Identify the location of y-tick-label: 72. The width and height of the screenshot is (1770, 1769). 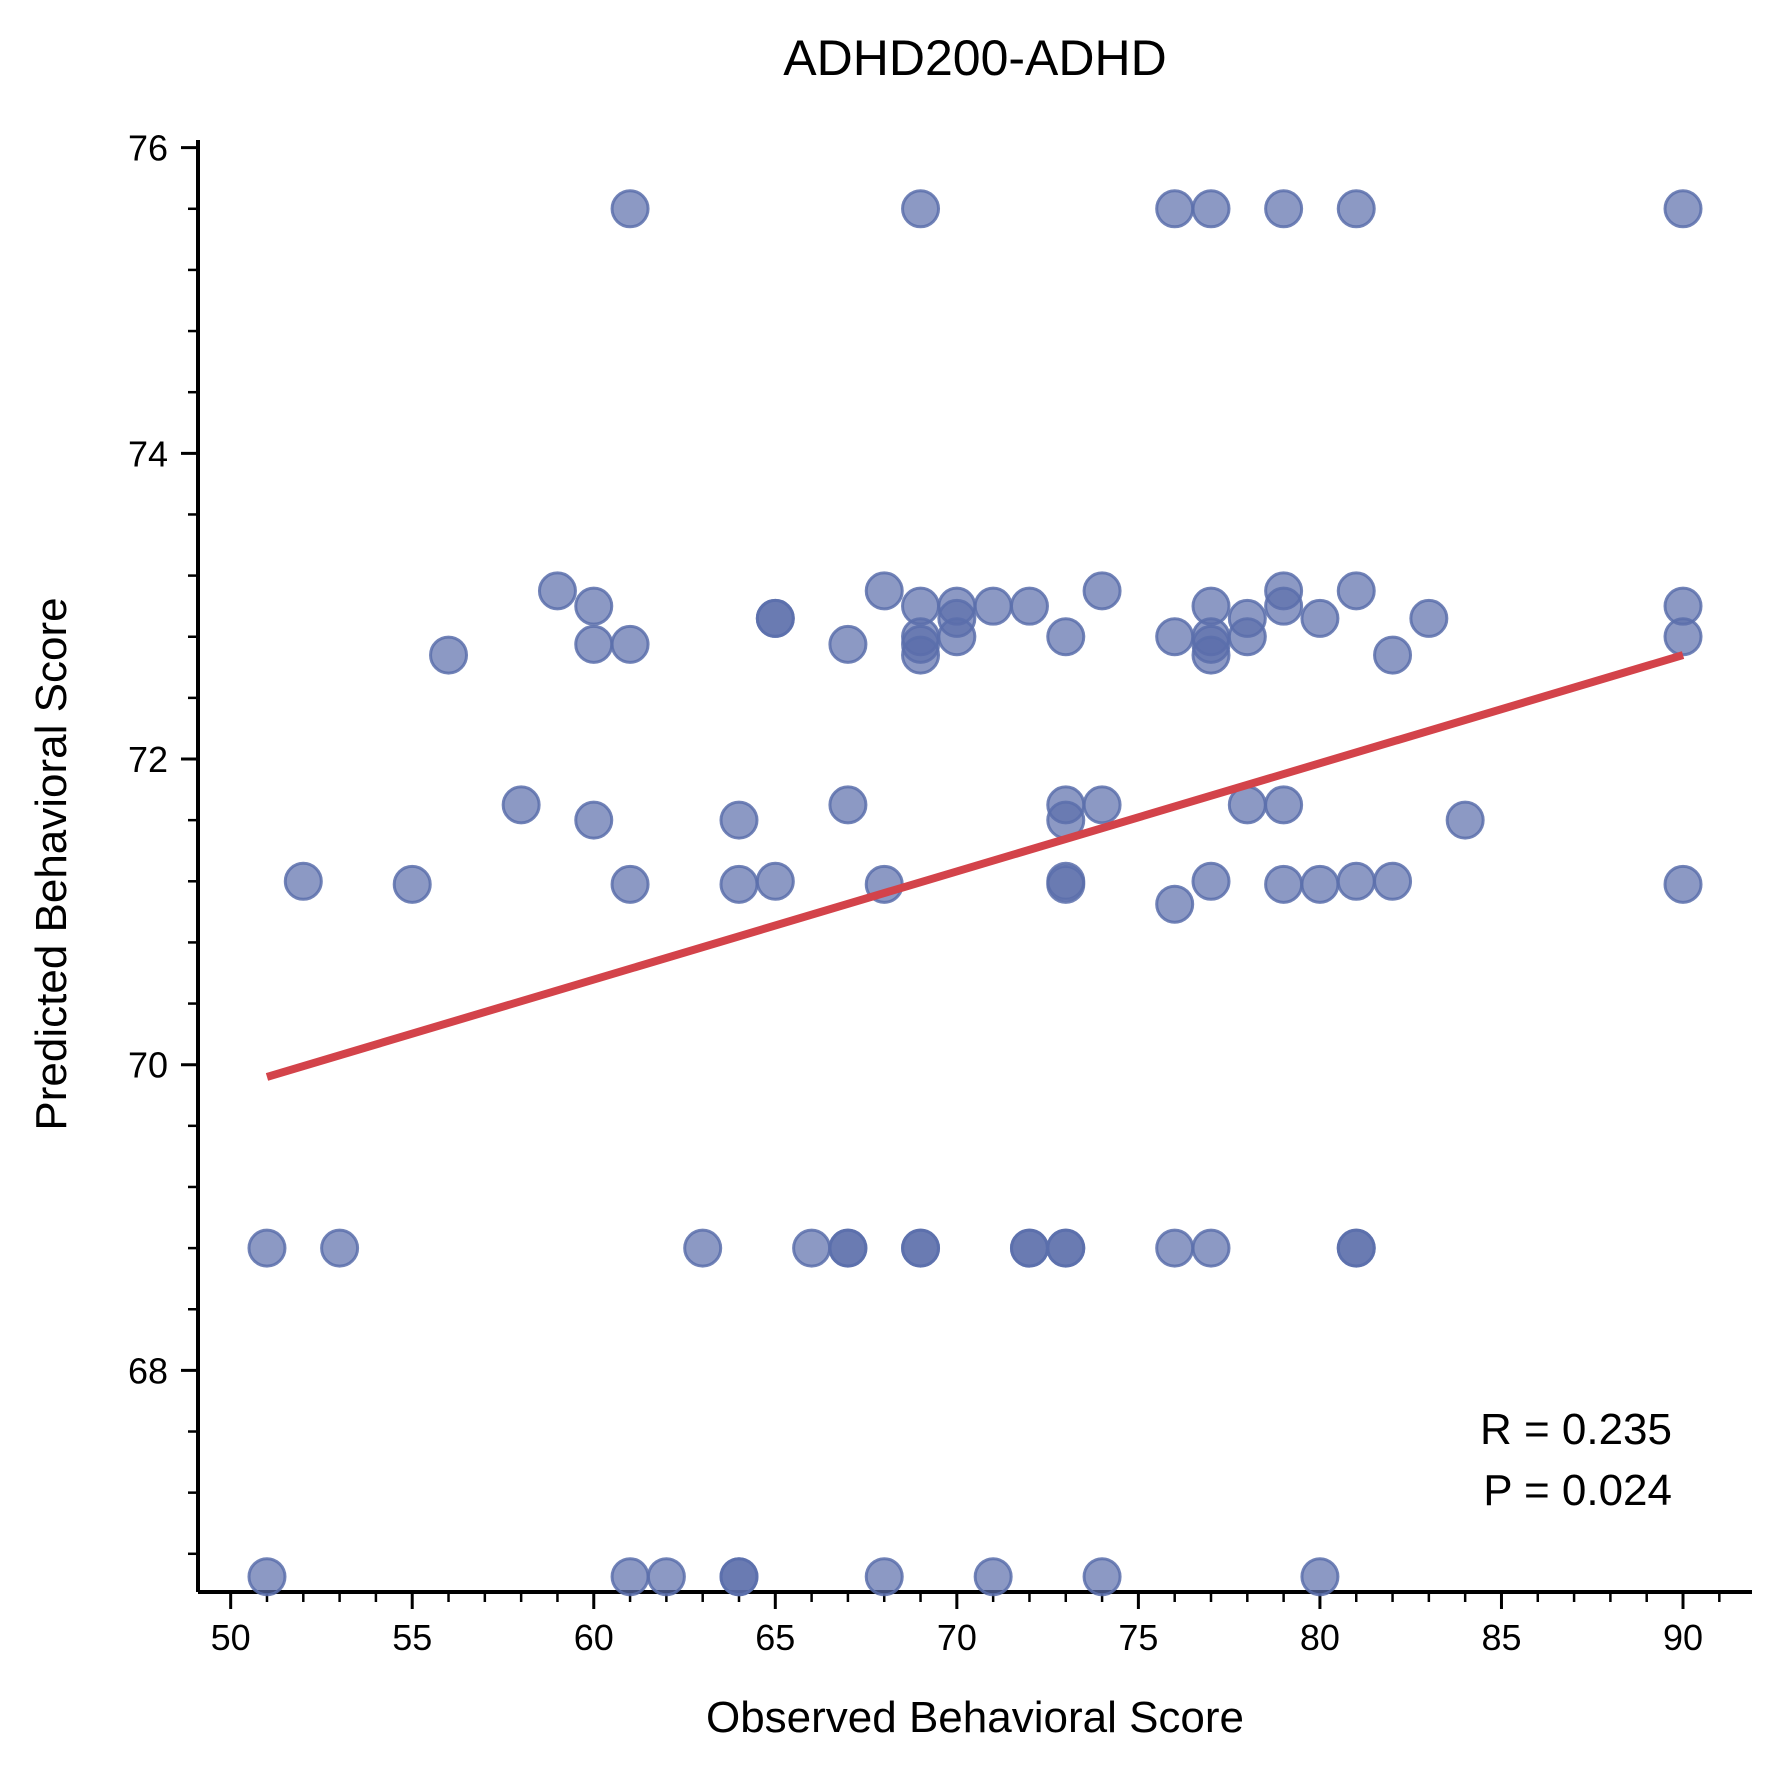
(148, 759).